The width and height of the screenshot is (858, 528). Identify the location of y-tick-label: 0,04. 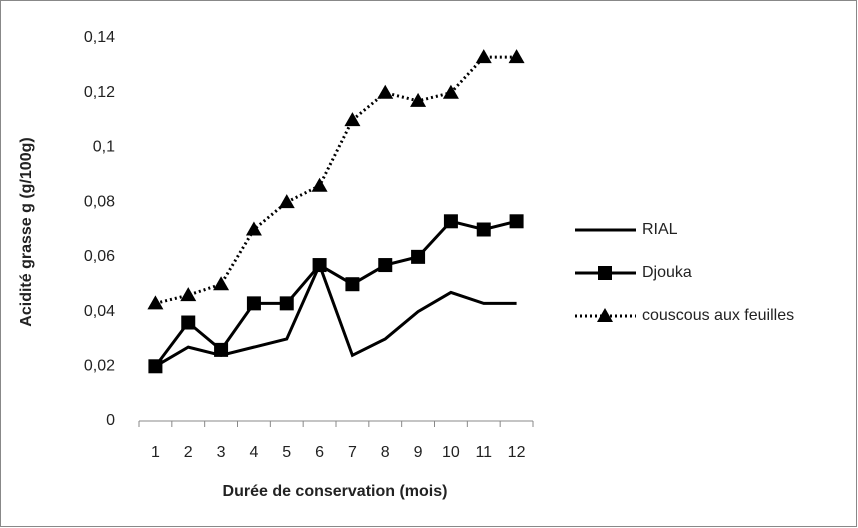
(99, 311).